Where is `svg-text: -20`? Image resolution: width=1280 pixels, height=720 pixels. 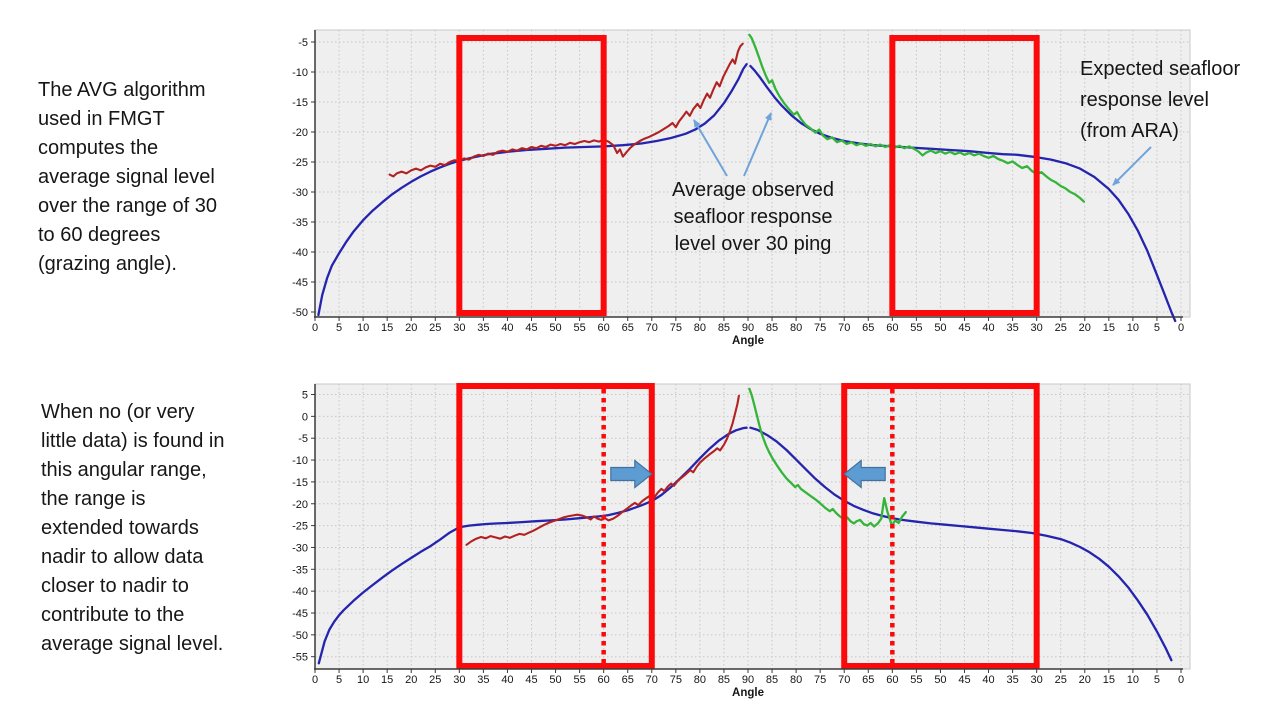 svg-text: -20 is located at coordinates (300, 505).